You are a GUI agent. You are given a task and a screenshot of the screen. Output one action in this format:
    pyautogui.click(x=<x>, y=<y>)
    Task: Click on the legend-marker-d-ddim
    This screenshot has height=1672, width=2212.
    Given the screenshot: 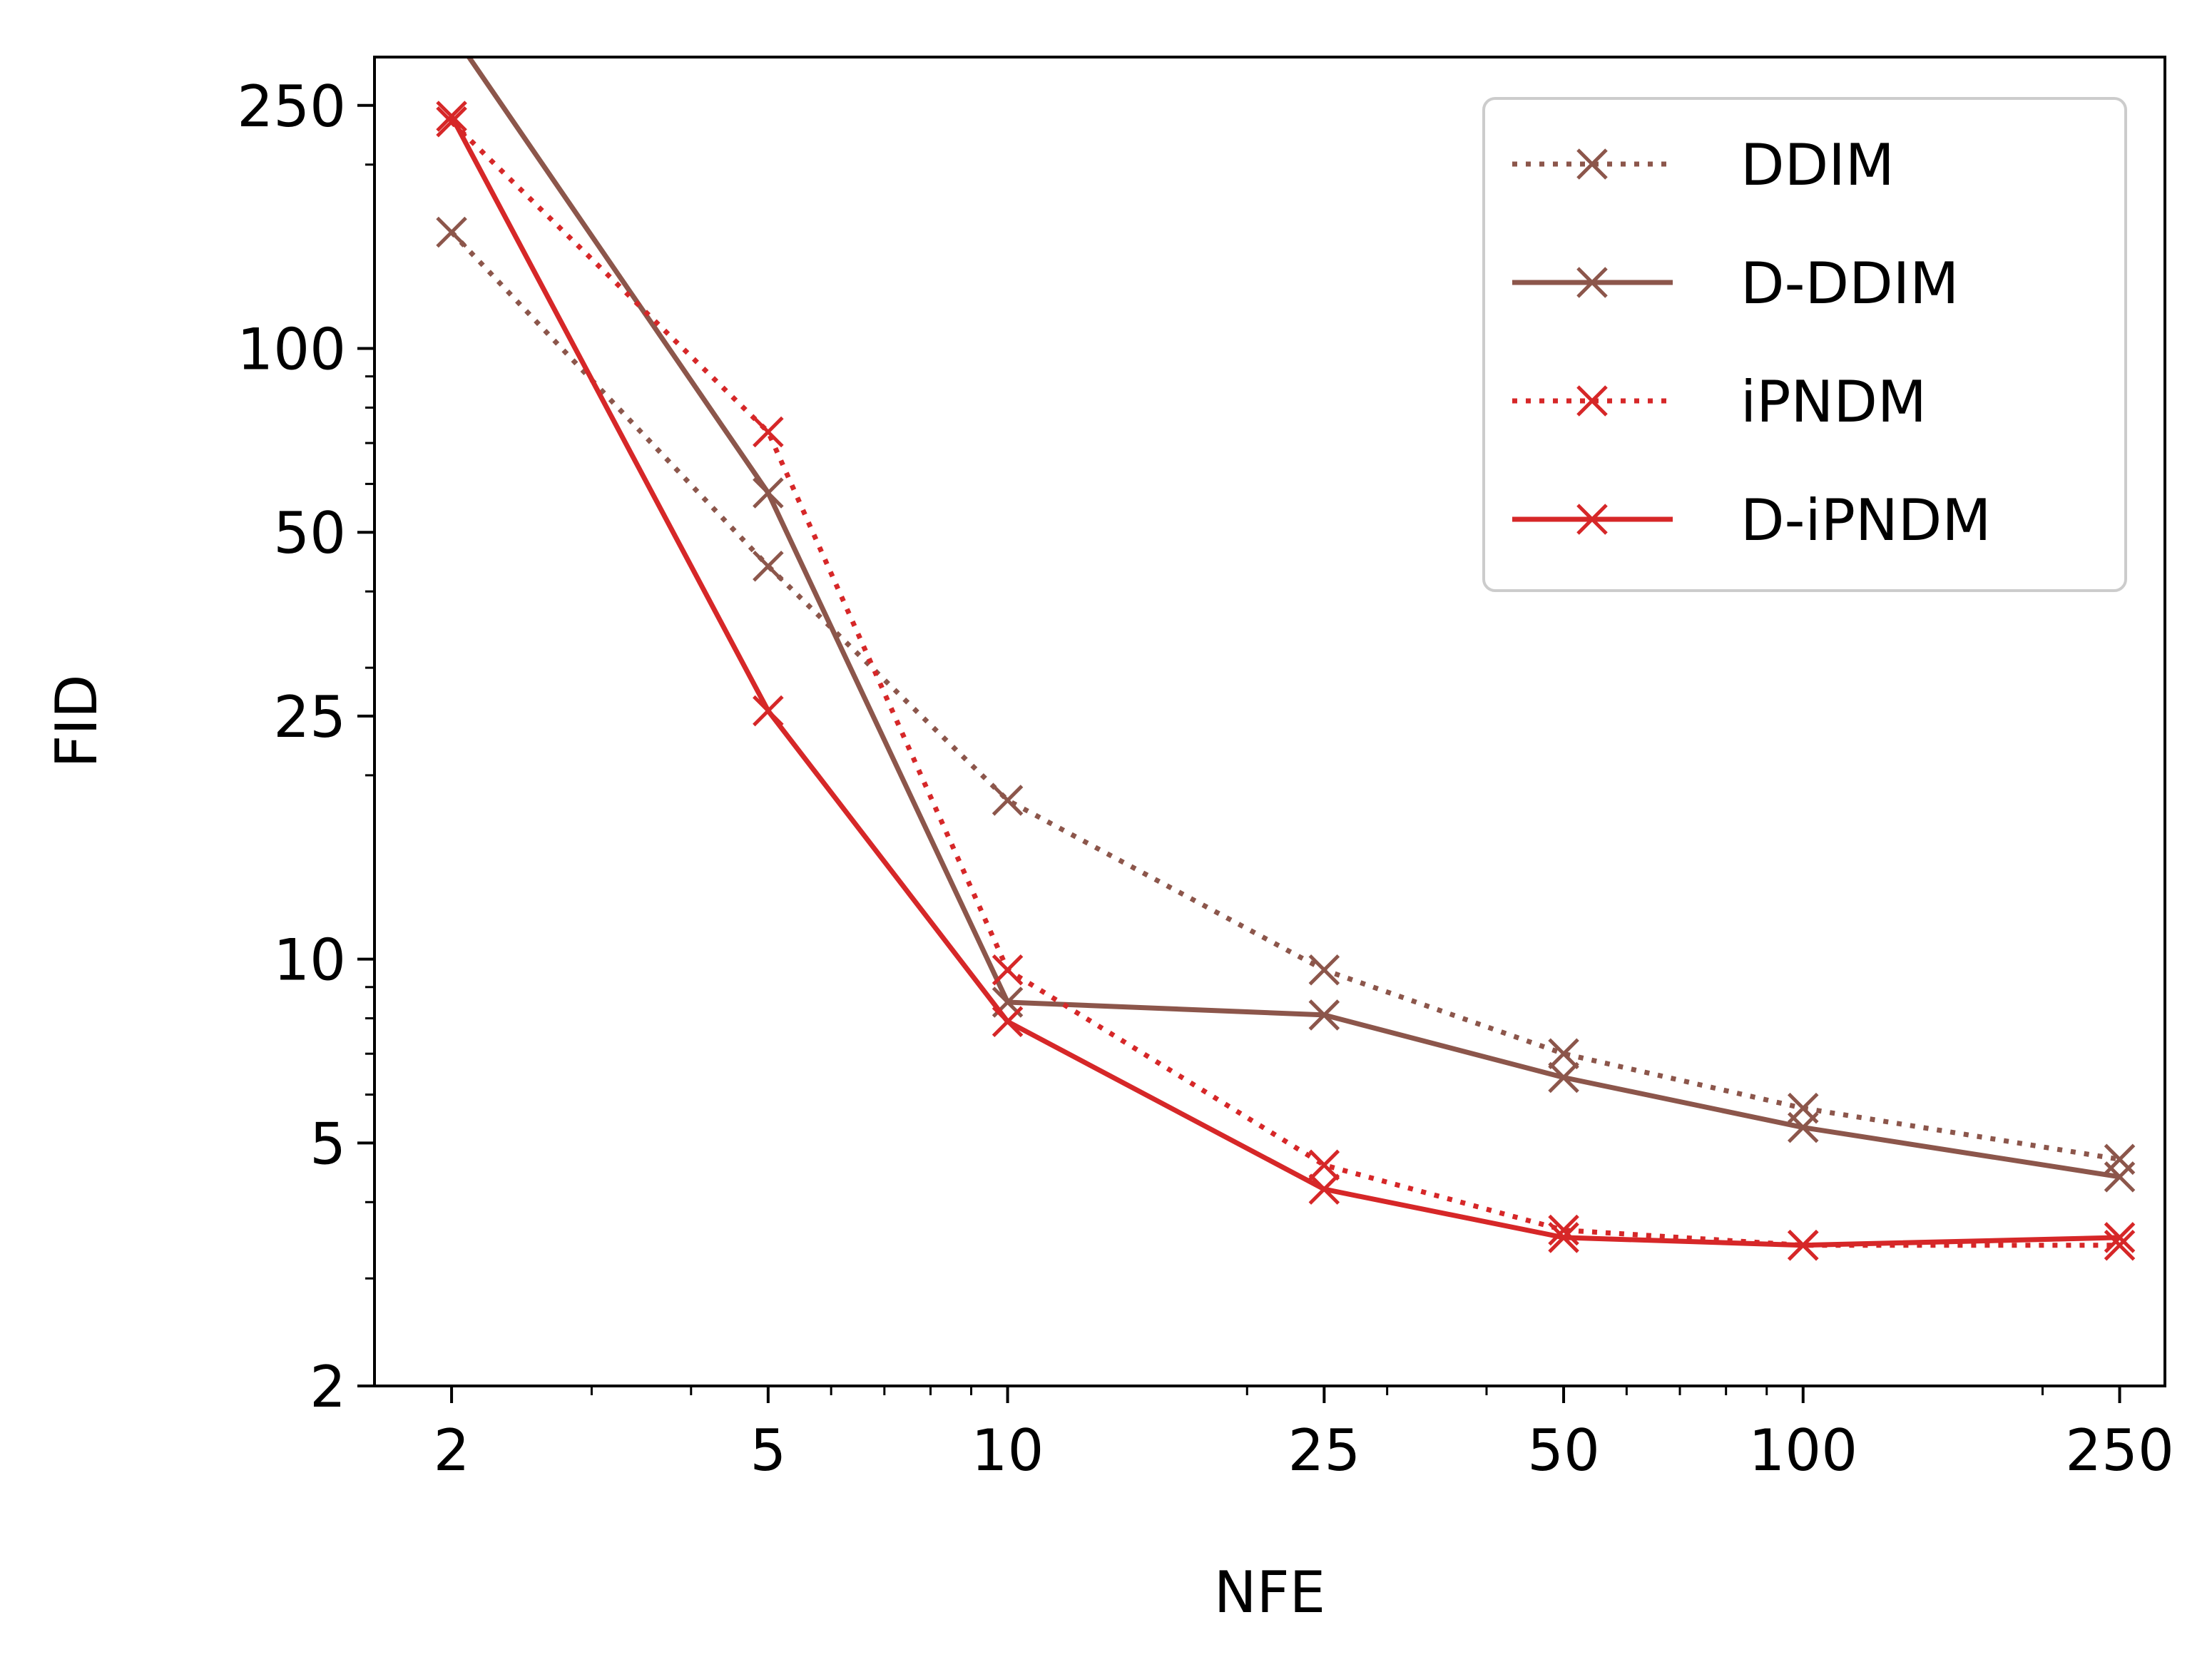 What is the action you would take?
    pyautogui.click(x=1592, y=282)
    